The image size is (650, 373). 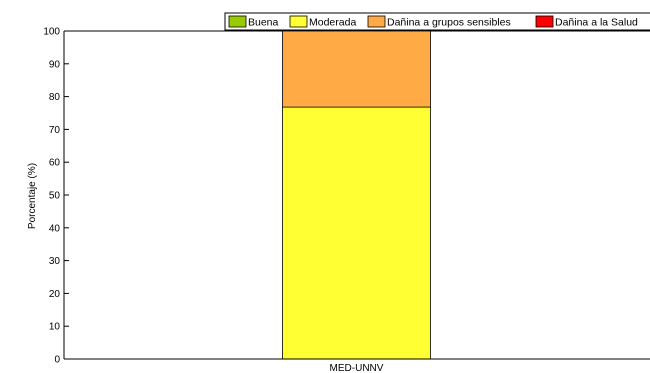 What do you see at coordinates (55, 261) in the screenshot?
I see `y-tick-label: 30` at bounding box center [55, 261].